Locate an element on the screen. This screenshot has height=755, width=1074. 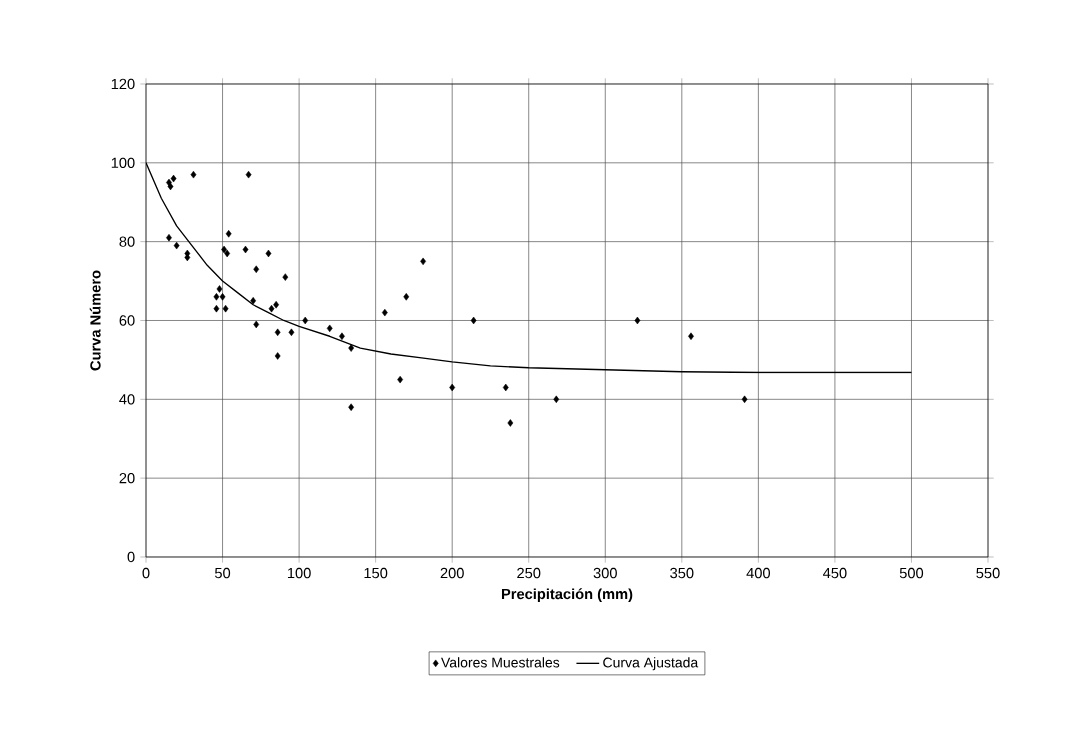
x-tick-label: 150 is located at coordinates (376, 573).